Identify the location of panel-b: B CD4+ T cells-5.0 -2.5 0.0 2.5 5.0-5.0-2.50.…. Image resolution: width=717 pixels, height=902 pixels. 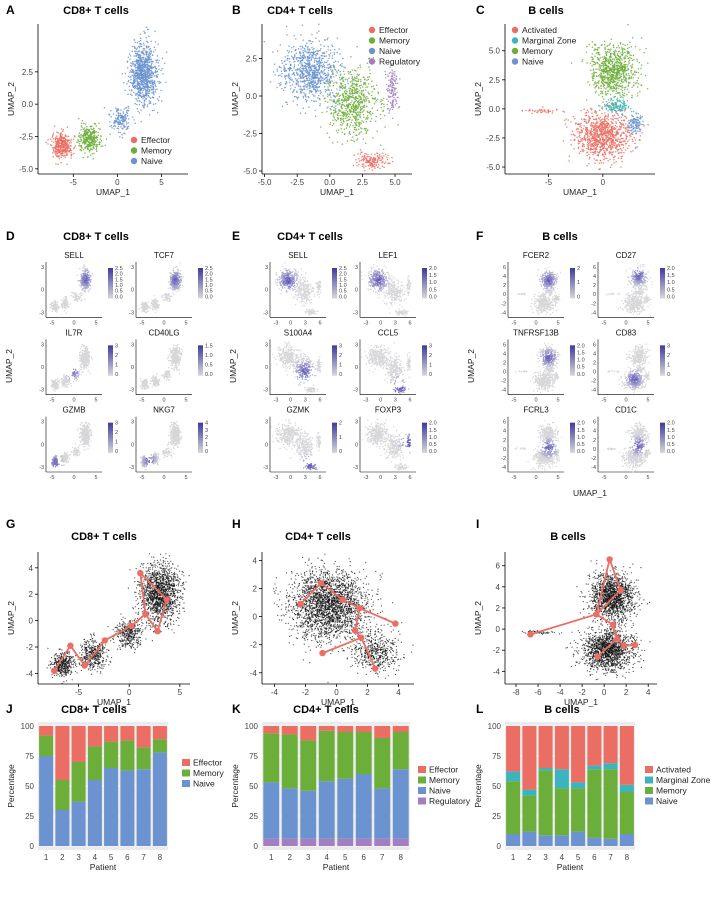
(325, 100).